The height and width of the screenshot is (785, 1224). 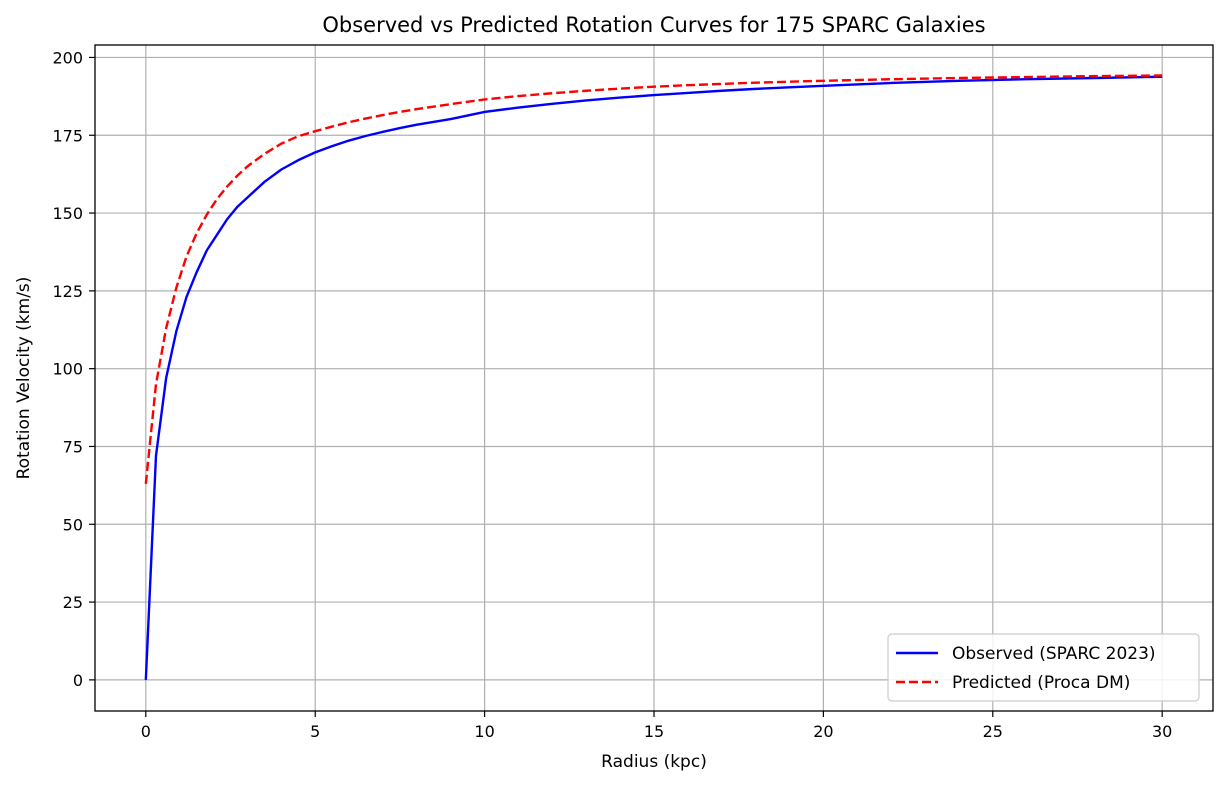 I want to click on x-tick-label: 5, so click(x=315, y=731).